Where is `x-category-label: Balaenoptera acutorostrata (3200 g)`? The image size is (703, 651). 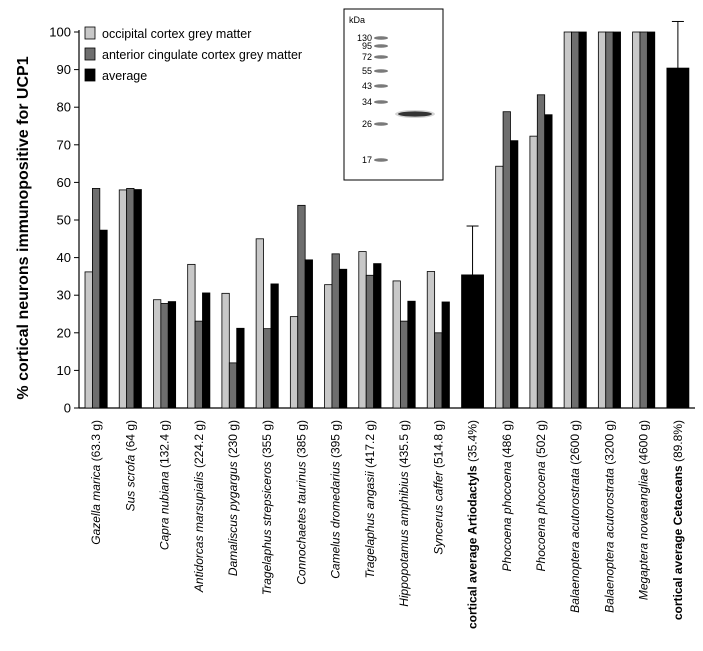
x-category-label: Balaenoptera acutorostrata (3200 g) is located at coordinates (609, 516).